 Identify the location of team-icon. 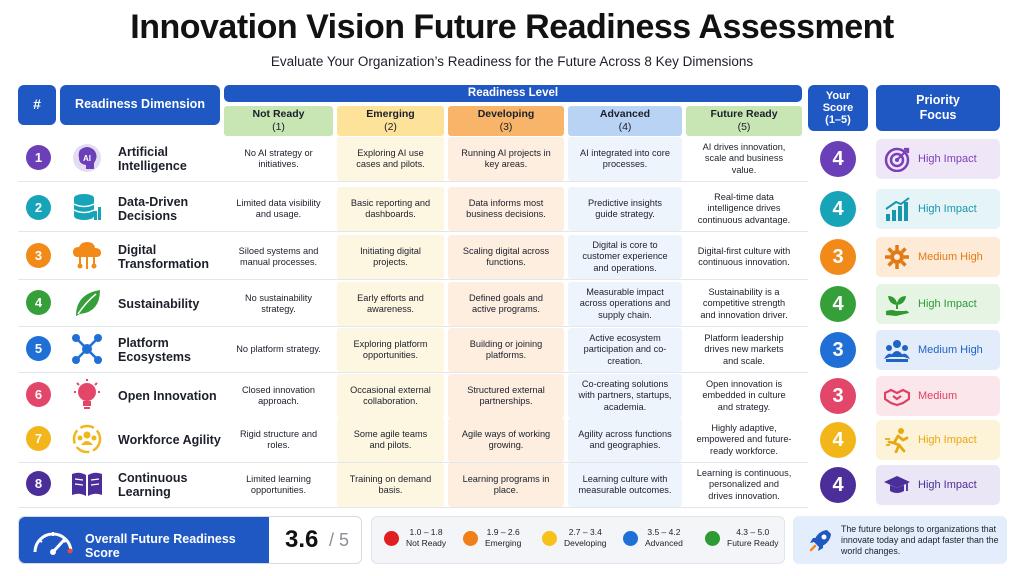
(897, 350).